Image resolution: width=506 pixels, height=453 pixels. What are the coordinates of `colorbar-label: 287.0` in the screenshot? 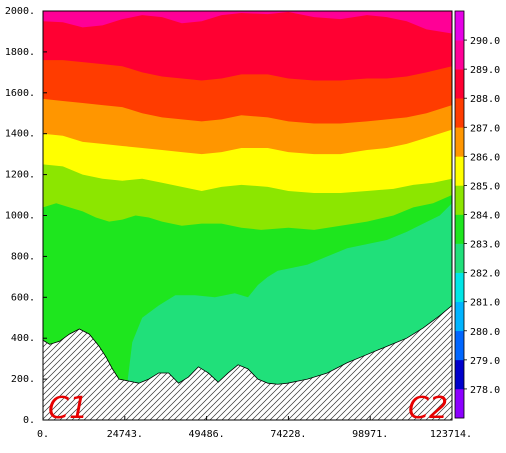 It's located at (485, 128).